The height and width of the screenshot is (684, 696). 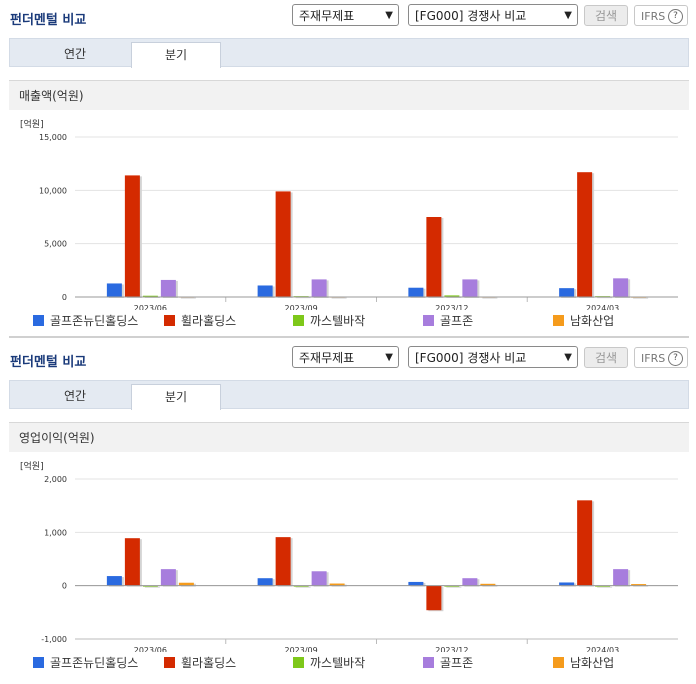 What do you see at coordinates (471, 16) in the screenshot?
I see `compare-select-value: [FG000] 경쟁사 비교` at bounding box center [471, 16].